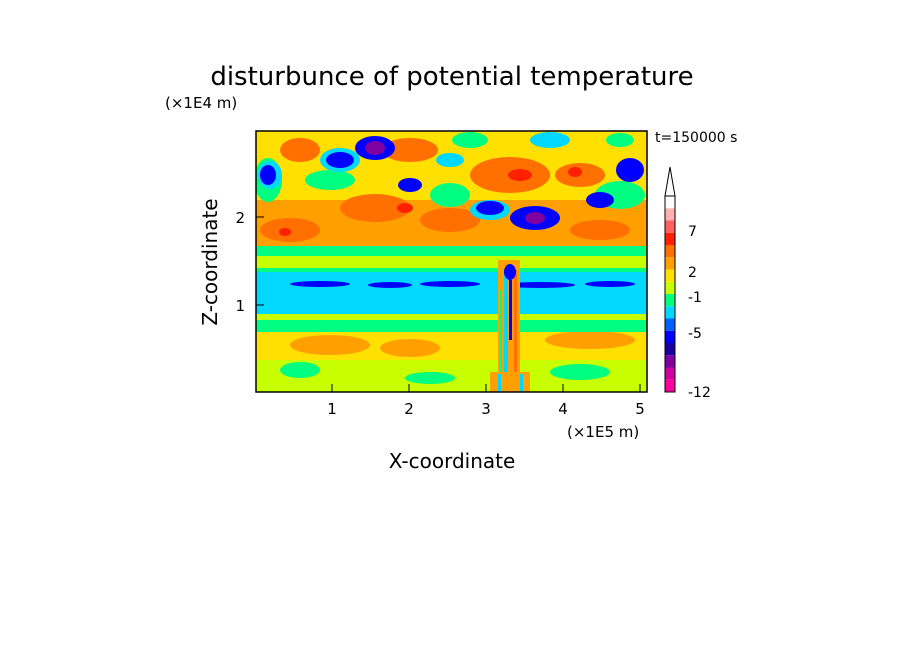 Image resolution: width=904 pixels, height=654 pixels. I want to click on x-axis: 1 2 3 4 5 (×1E5 m) X-coordinate, so click(486, 428).